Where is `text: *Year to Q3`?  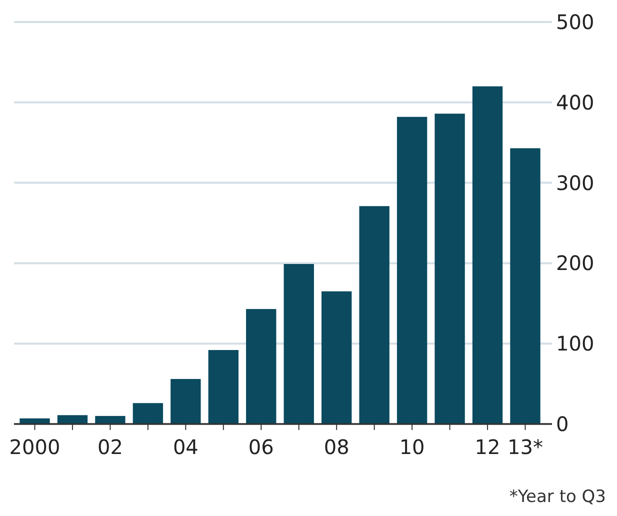 text: *Year to Q3 is located at coordinates (557, 497).